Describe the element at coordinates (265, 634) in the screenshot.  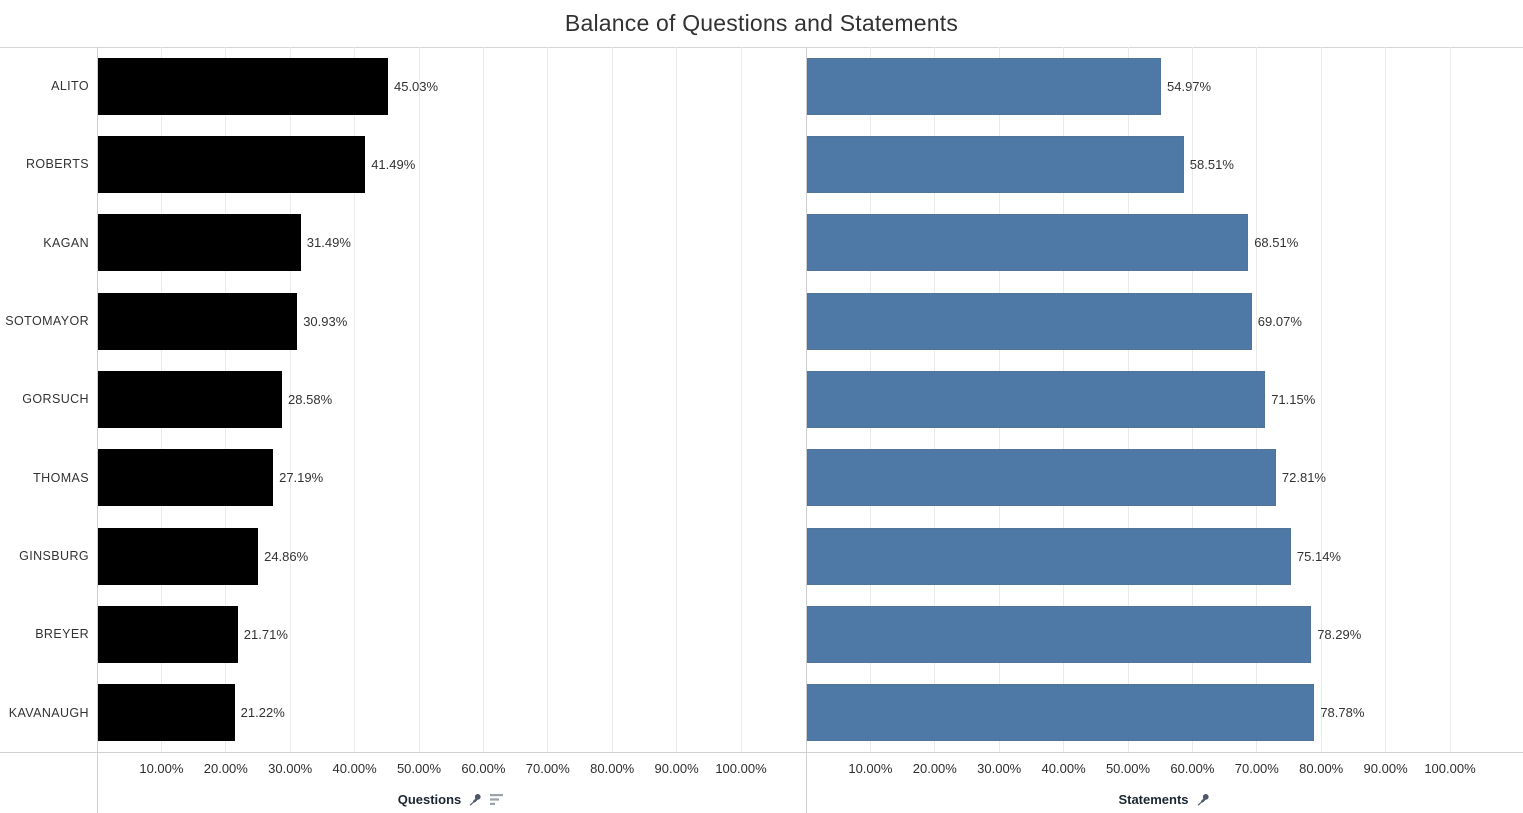
I see `bar-value-label: 21.71%` at that location.